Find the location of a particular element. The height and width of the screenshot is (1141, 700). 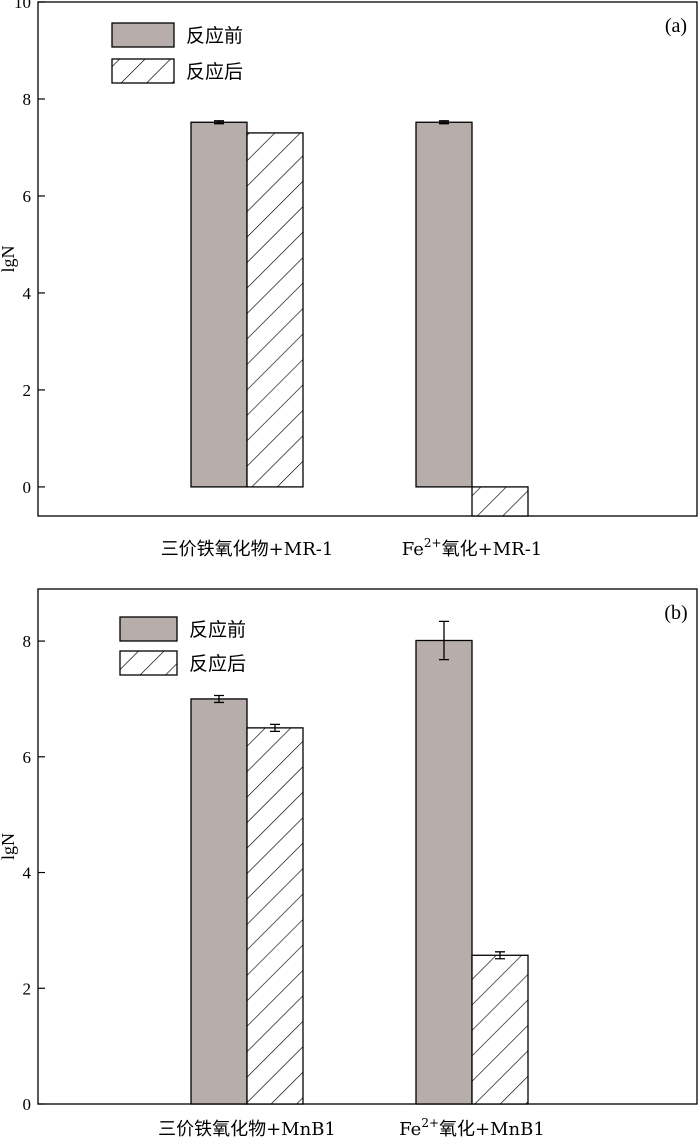

panel-label: (b) is located at coordinates (675, 613).